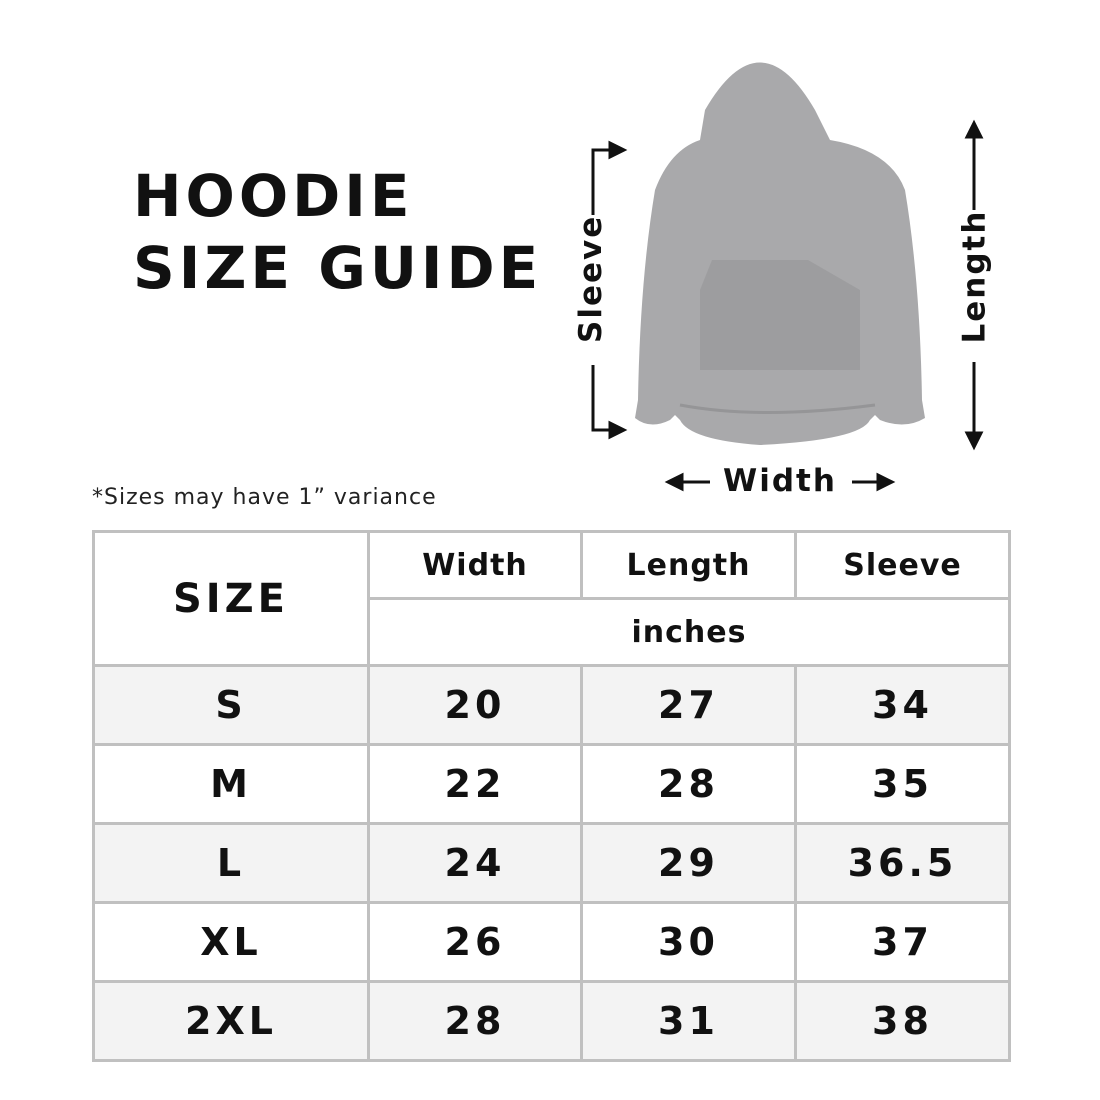  What do you see at coordinates (475, 863) in the screenshot?
I see `width-cell: 24` at bounding box center [475, 863].